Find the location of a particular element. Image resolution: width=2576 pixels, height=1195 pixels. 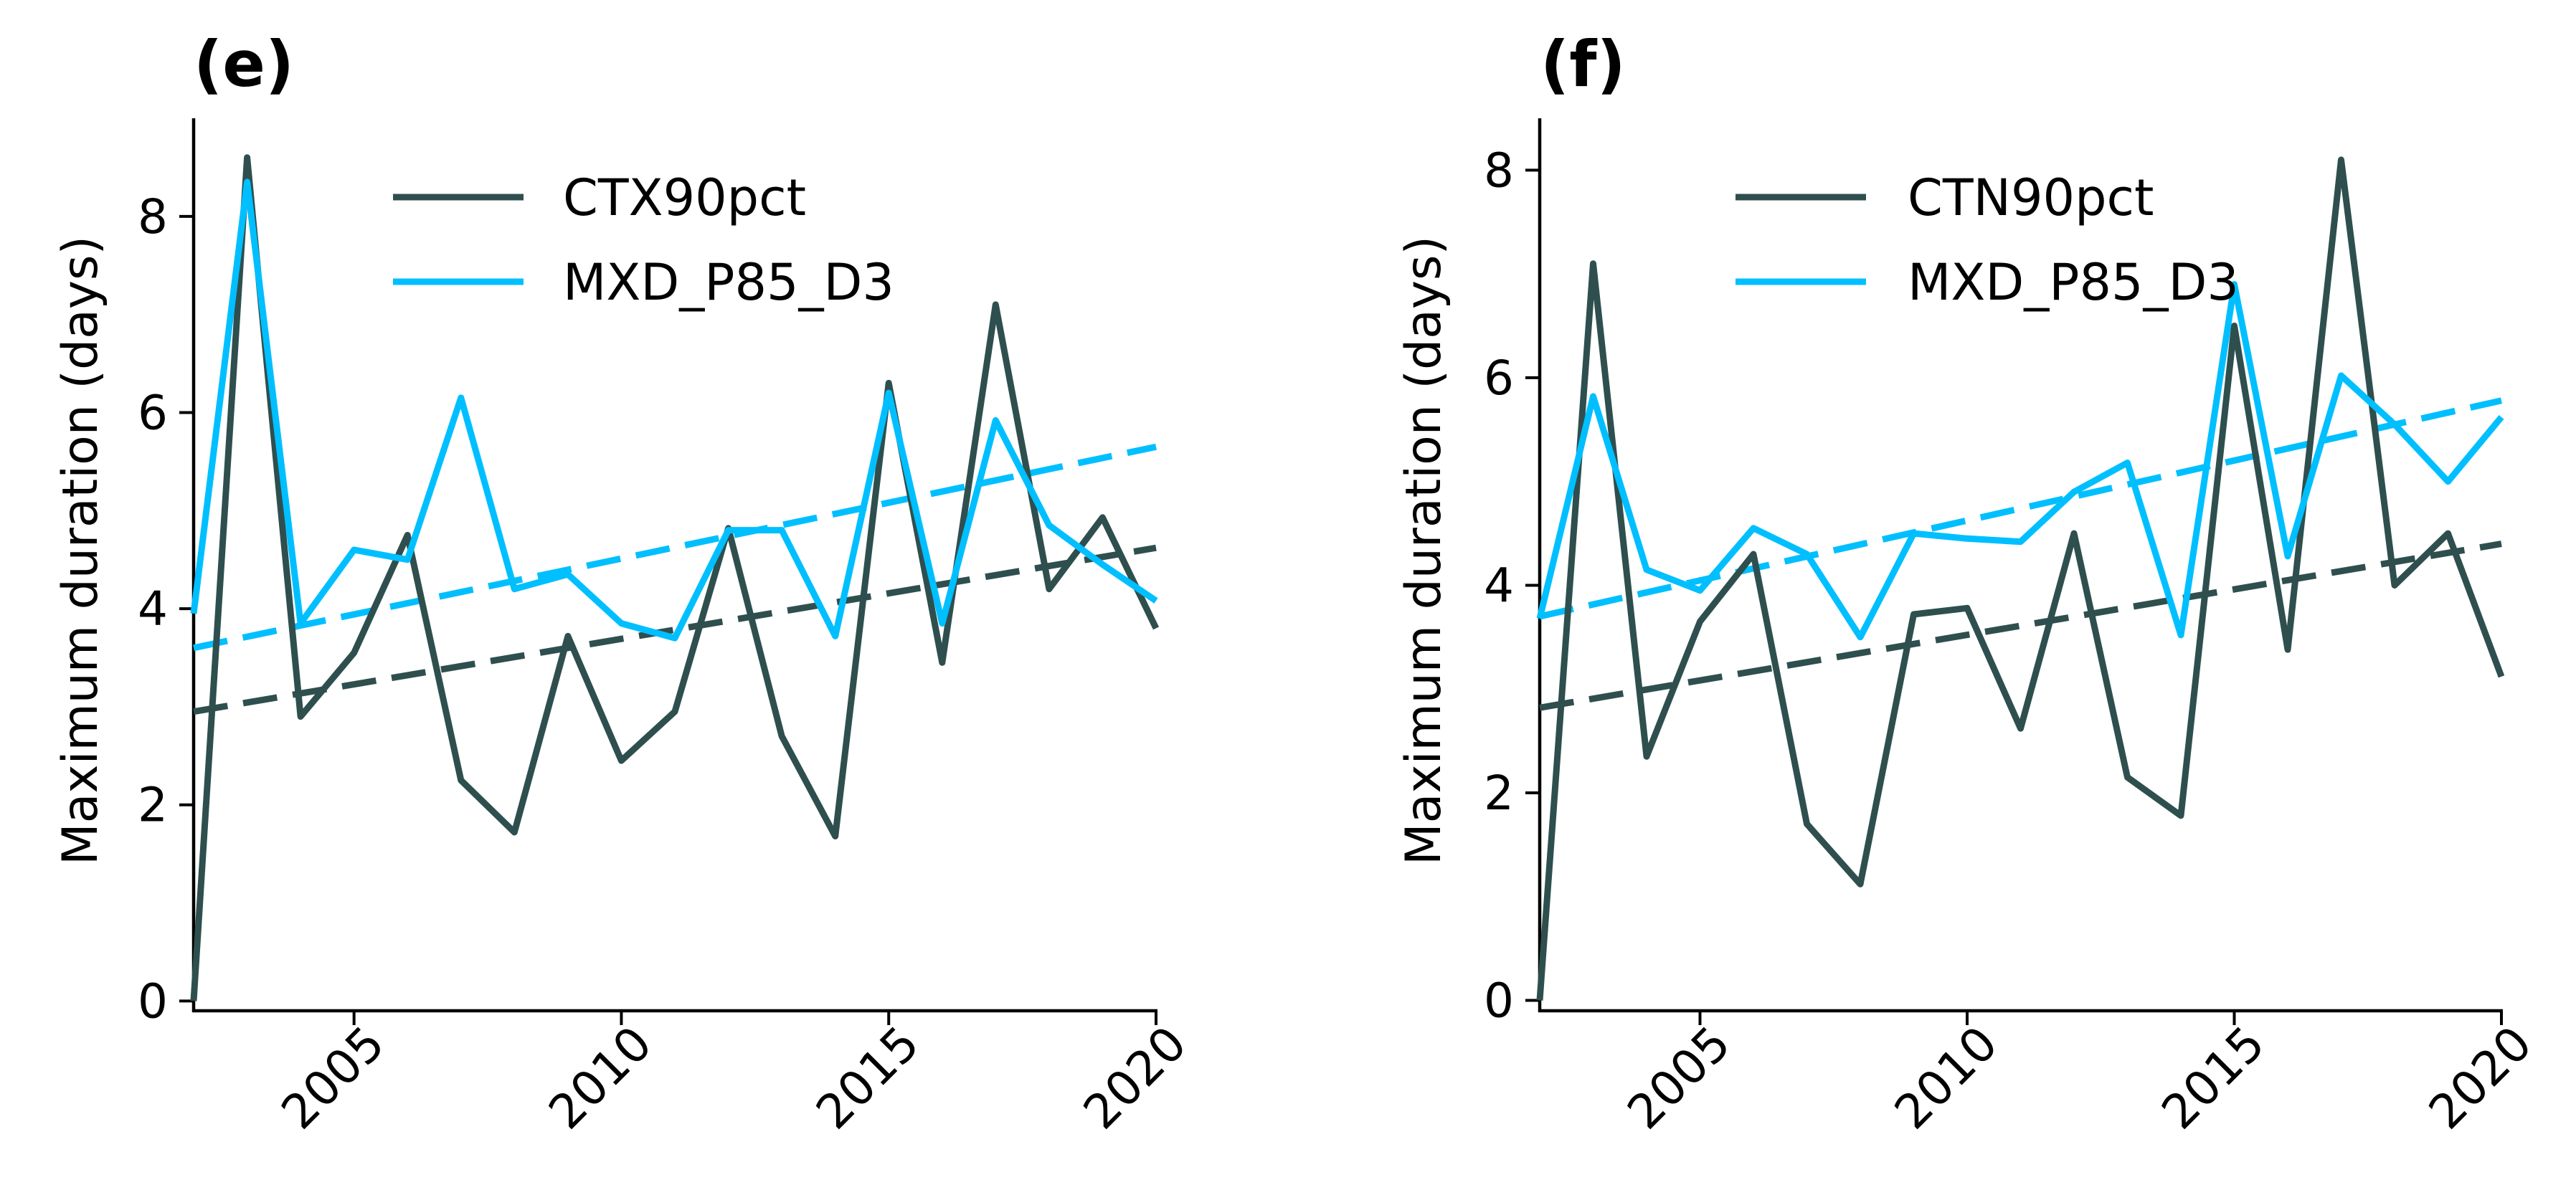

trend-line-ctn90pct is located at coordinates (2020, 626).